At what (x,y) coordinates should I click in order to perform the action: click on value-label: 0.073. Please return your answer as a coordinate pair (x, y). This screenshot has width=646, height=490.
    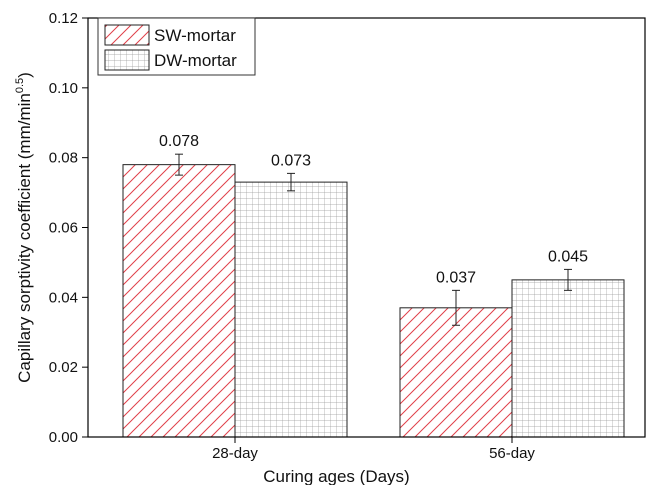
    Looking at the image, I should click on (291, 160).